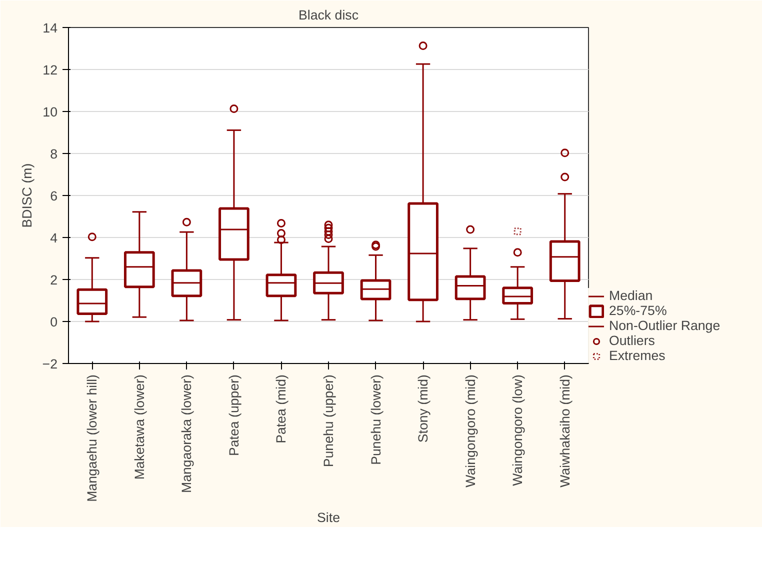 This screenshot has width=762, height=574. What do you see at coordinates (518, 430) in the screenshot?
I see `x-tick-label: Waingongoro (low)` at bounding box center [518, 430].